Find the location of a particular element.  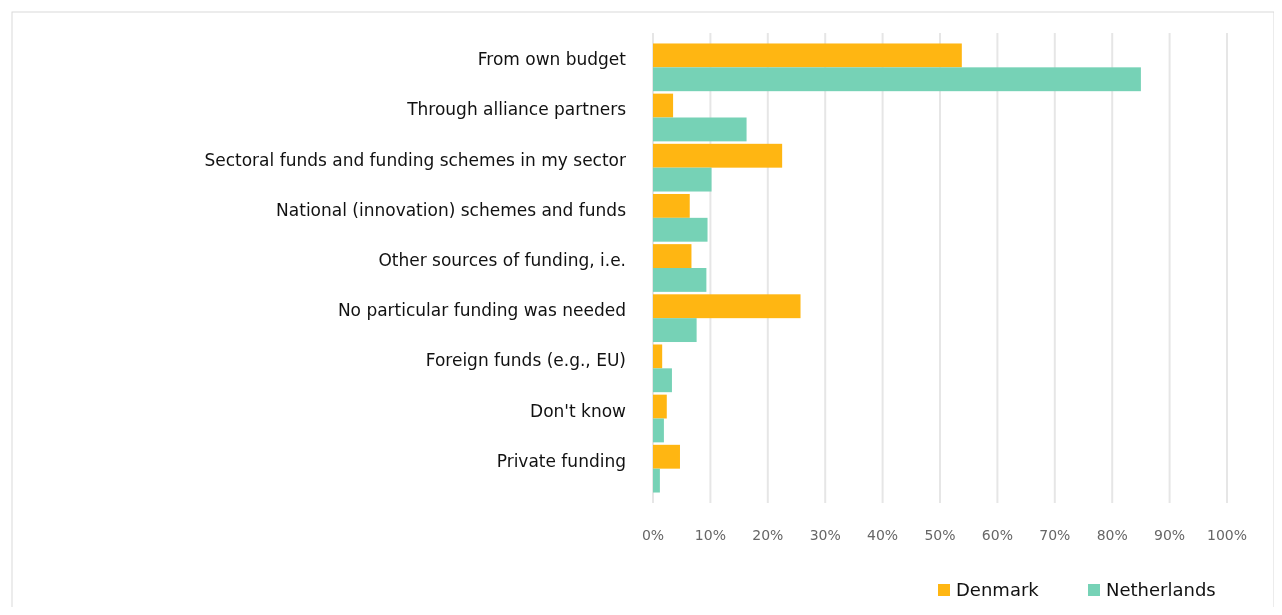

x-tick-label: 20% is located at coordinates (768, 535).